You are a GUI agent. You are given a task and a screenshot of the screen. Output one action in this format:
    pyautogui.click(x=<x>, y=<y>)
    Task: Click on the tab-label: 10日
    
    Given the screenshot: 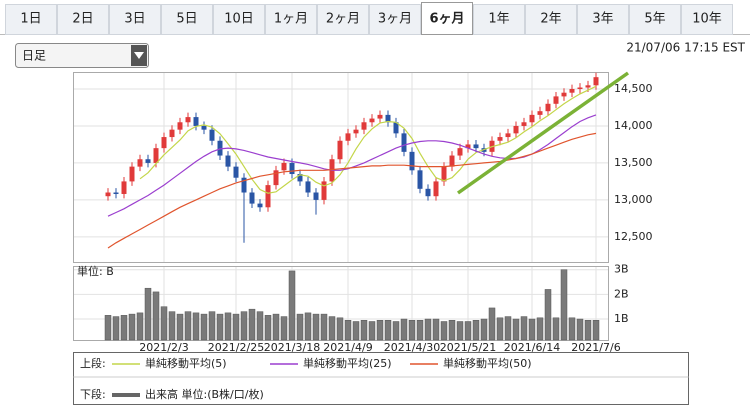 What is the action you would take?
    pyautogui.click(x=239, y=19)
    